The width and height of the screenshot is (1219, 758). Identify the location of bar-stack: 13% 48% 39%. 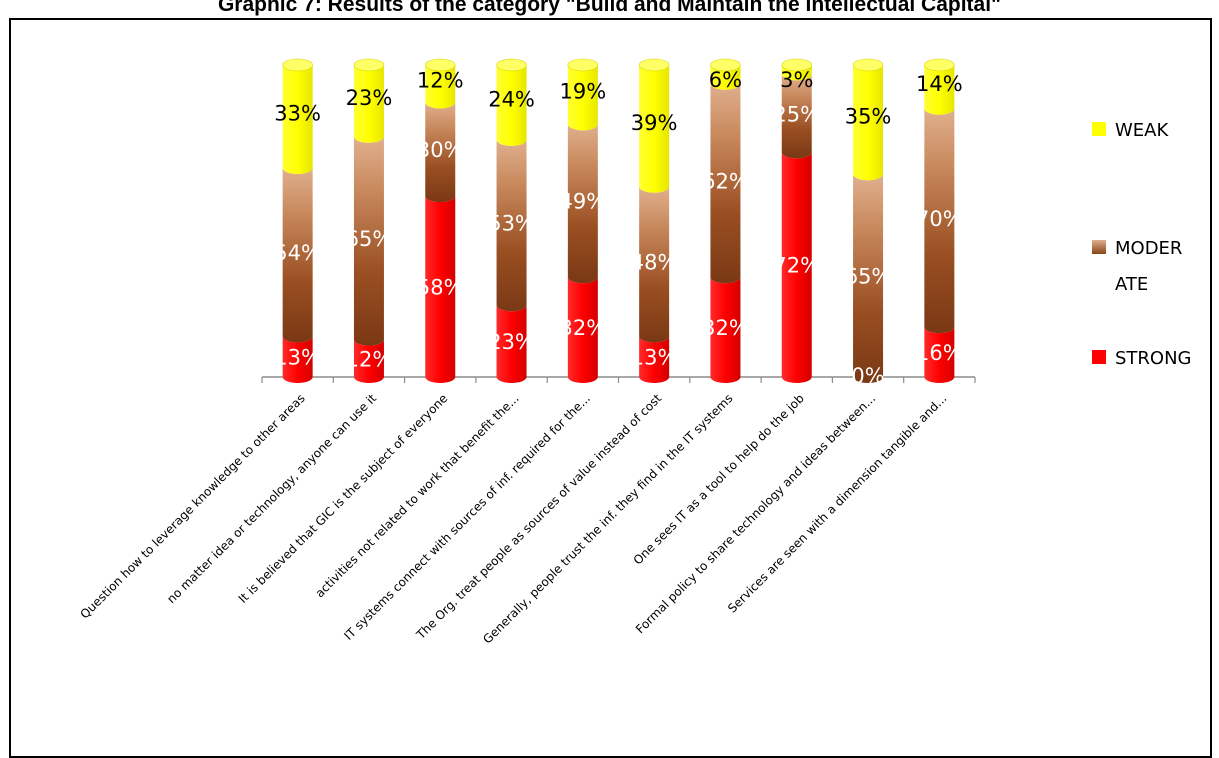
(654, 220).